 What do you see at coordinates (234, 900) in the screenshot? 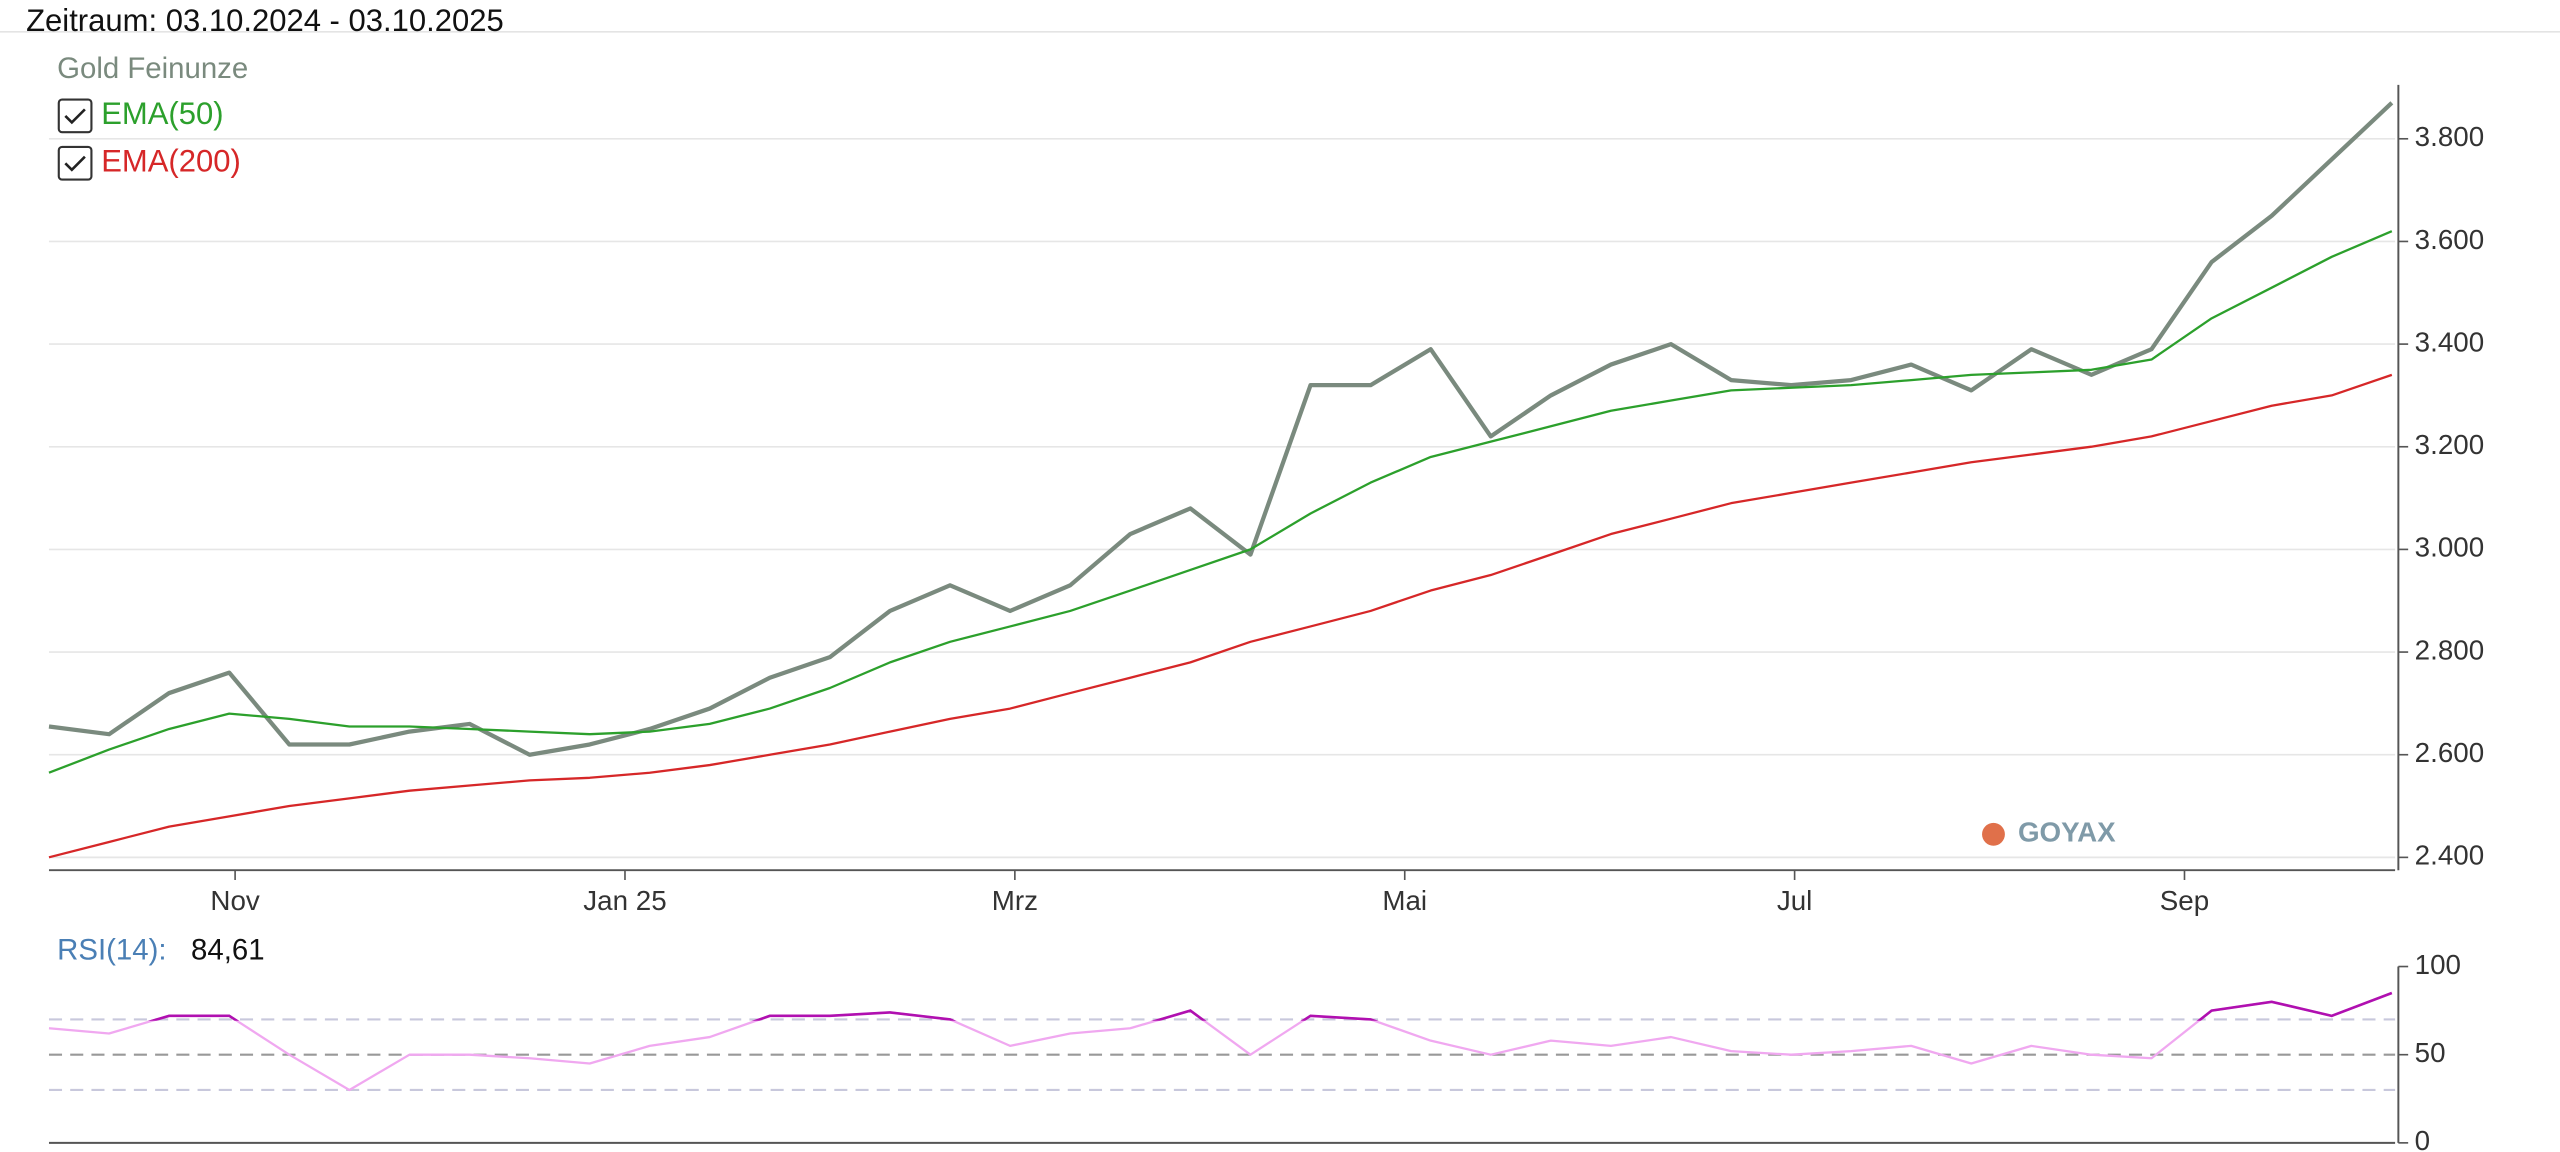
I see `x-tick-label: Nov` at bounding box center [234, 900].